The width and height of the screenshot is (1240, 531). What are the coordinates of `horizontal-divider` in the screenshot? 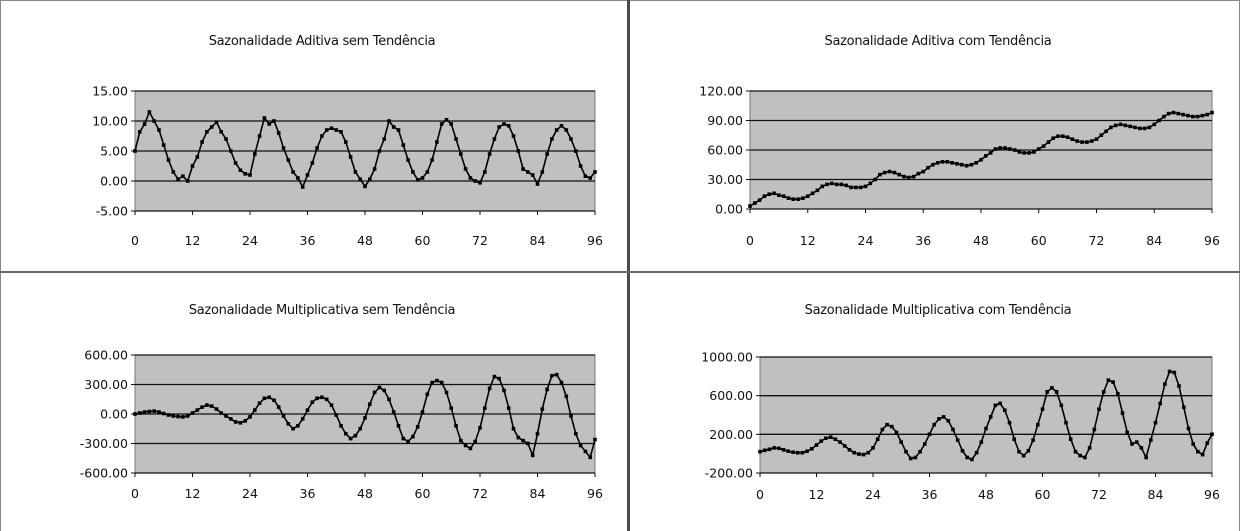 It's located at (620, 272).